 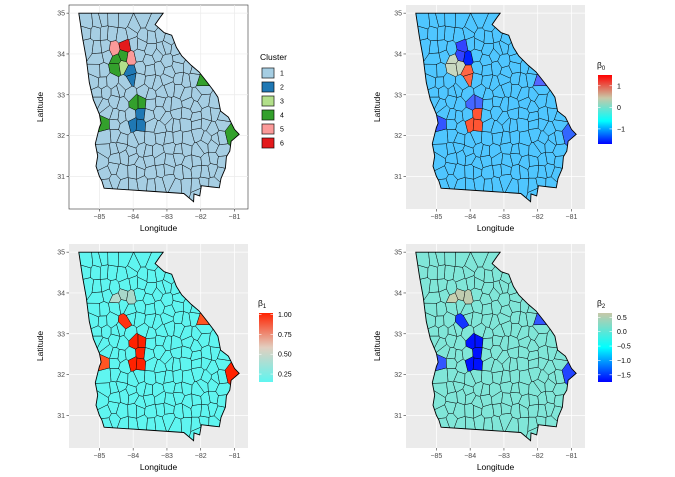 I want to click on legend: β0 1 0 −1, so click(x=611, y=102).